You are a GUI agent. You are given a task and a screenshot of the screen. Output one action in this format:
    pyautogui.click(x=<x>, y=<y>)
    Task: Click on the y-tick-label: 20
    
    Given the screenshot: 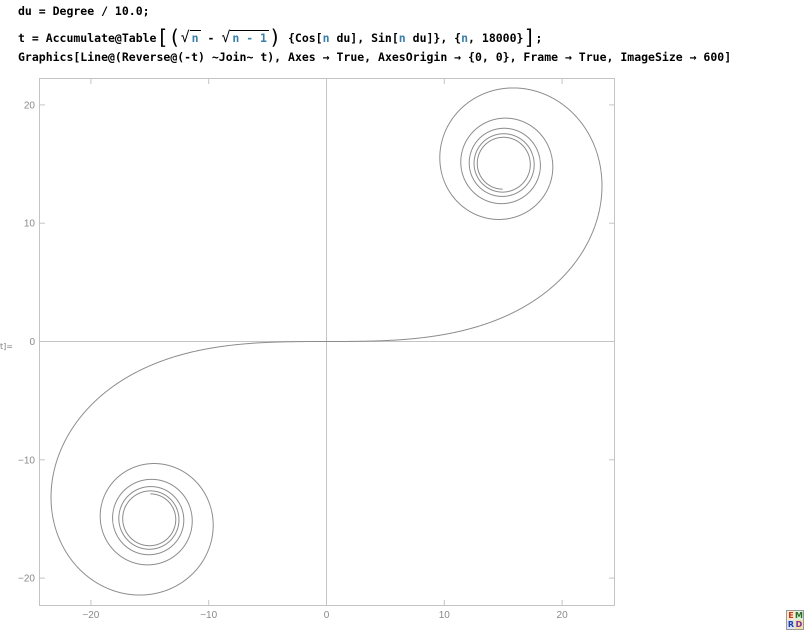 What is the action you would take?
    pyautogui.click(x=30, y=105)
    